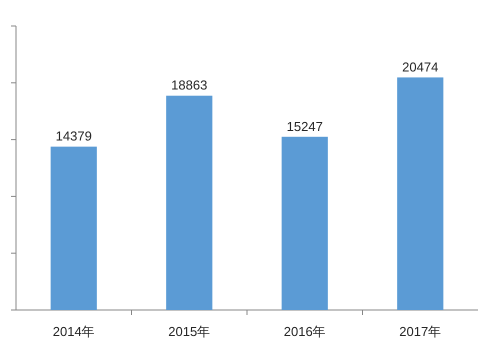  I want to click on data-label: 18863, so click(189, 85).